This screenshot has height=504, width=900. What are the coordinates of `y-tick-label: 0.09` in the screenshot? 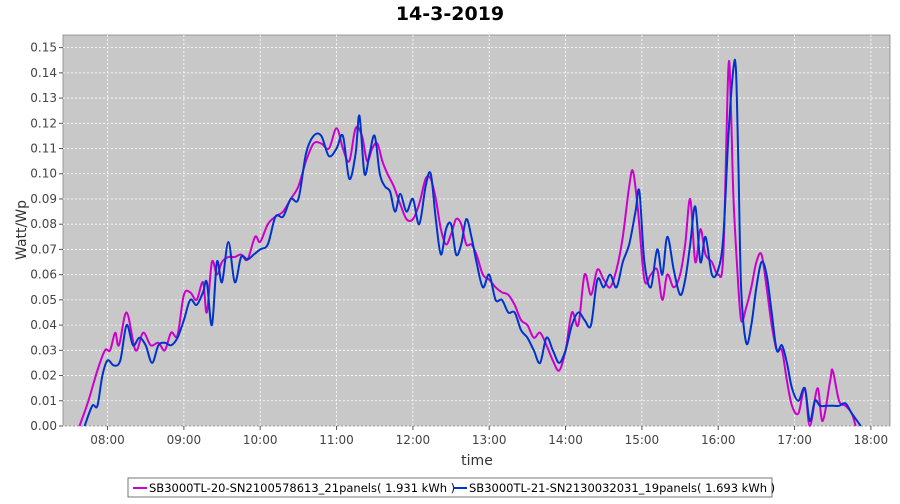 It's located at (43, 199).